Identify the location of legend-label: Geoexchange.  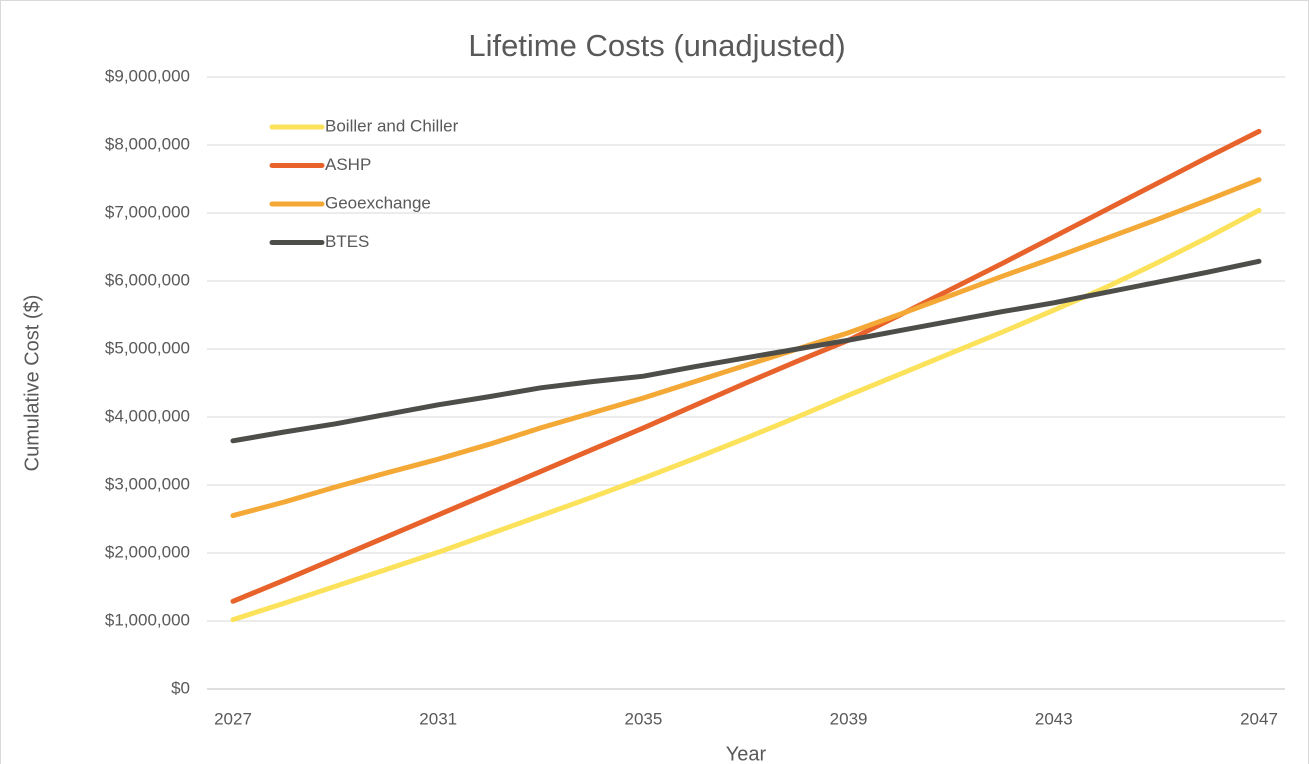
(378, 202).